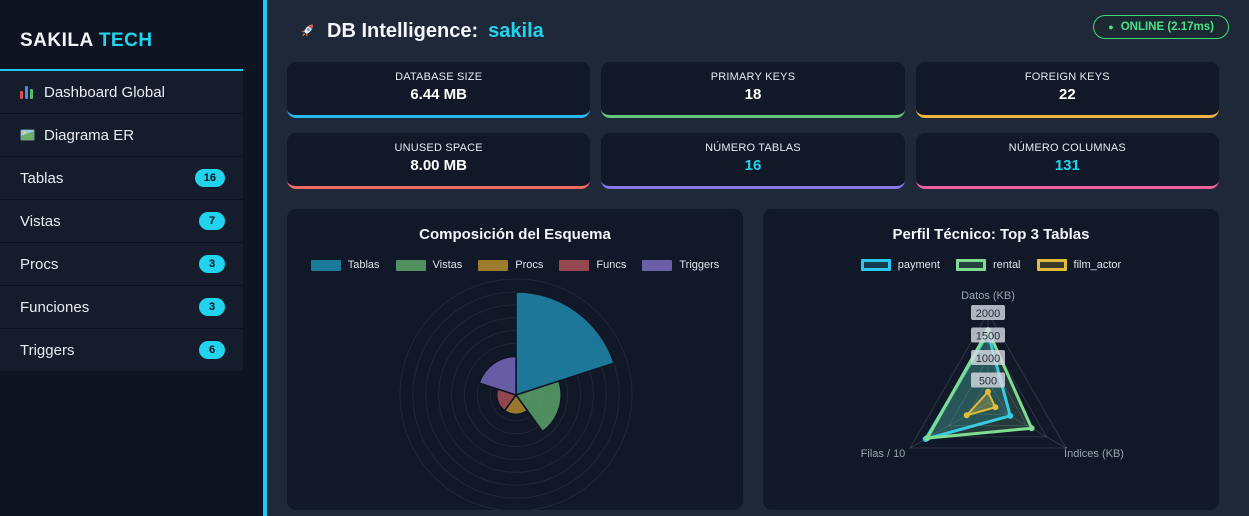 The width and height of the screenshot is (1249, 516). I want to click on sidebar-item-funciones: Funciones 3, so click(121, 307).